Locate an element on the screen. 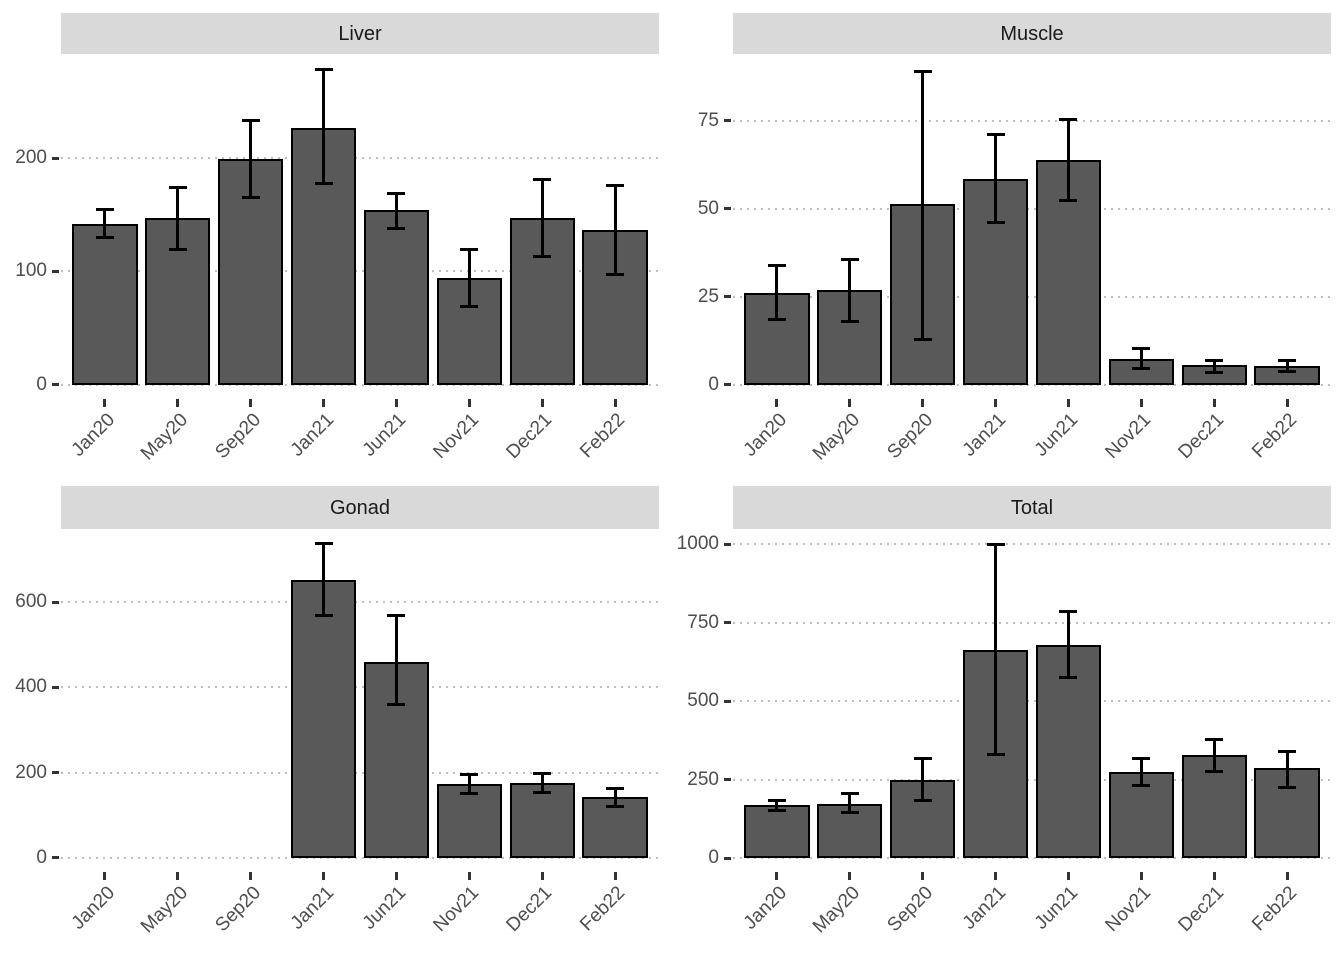 This screenshot has width=1344, height=960. y-tick-label: 600 is located at coordinates (31, 602).